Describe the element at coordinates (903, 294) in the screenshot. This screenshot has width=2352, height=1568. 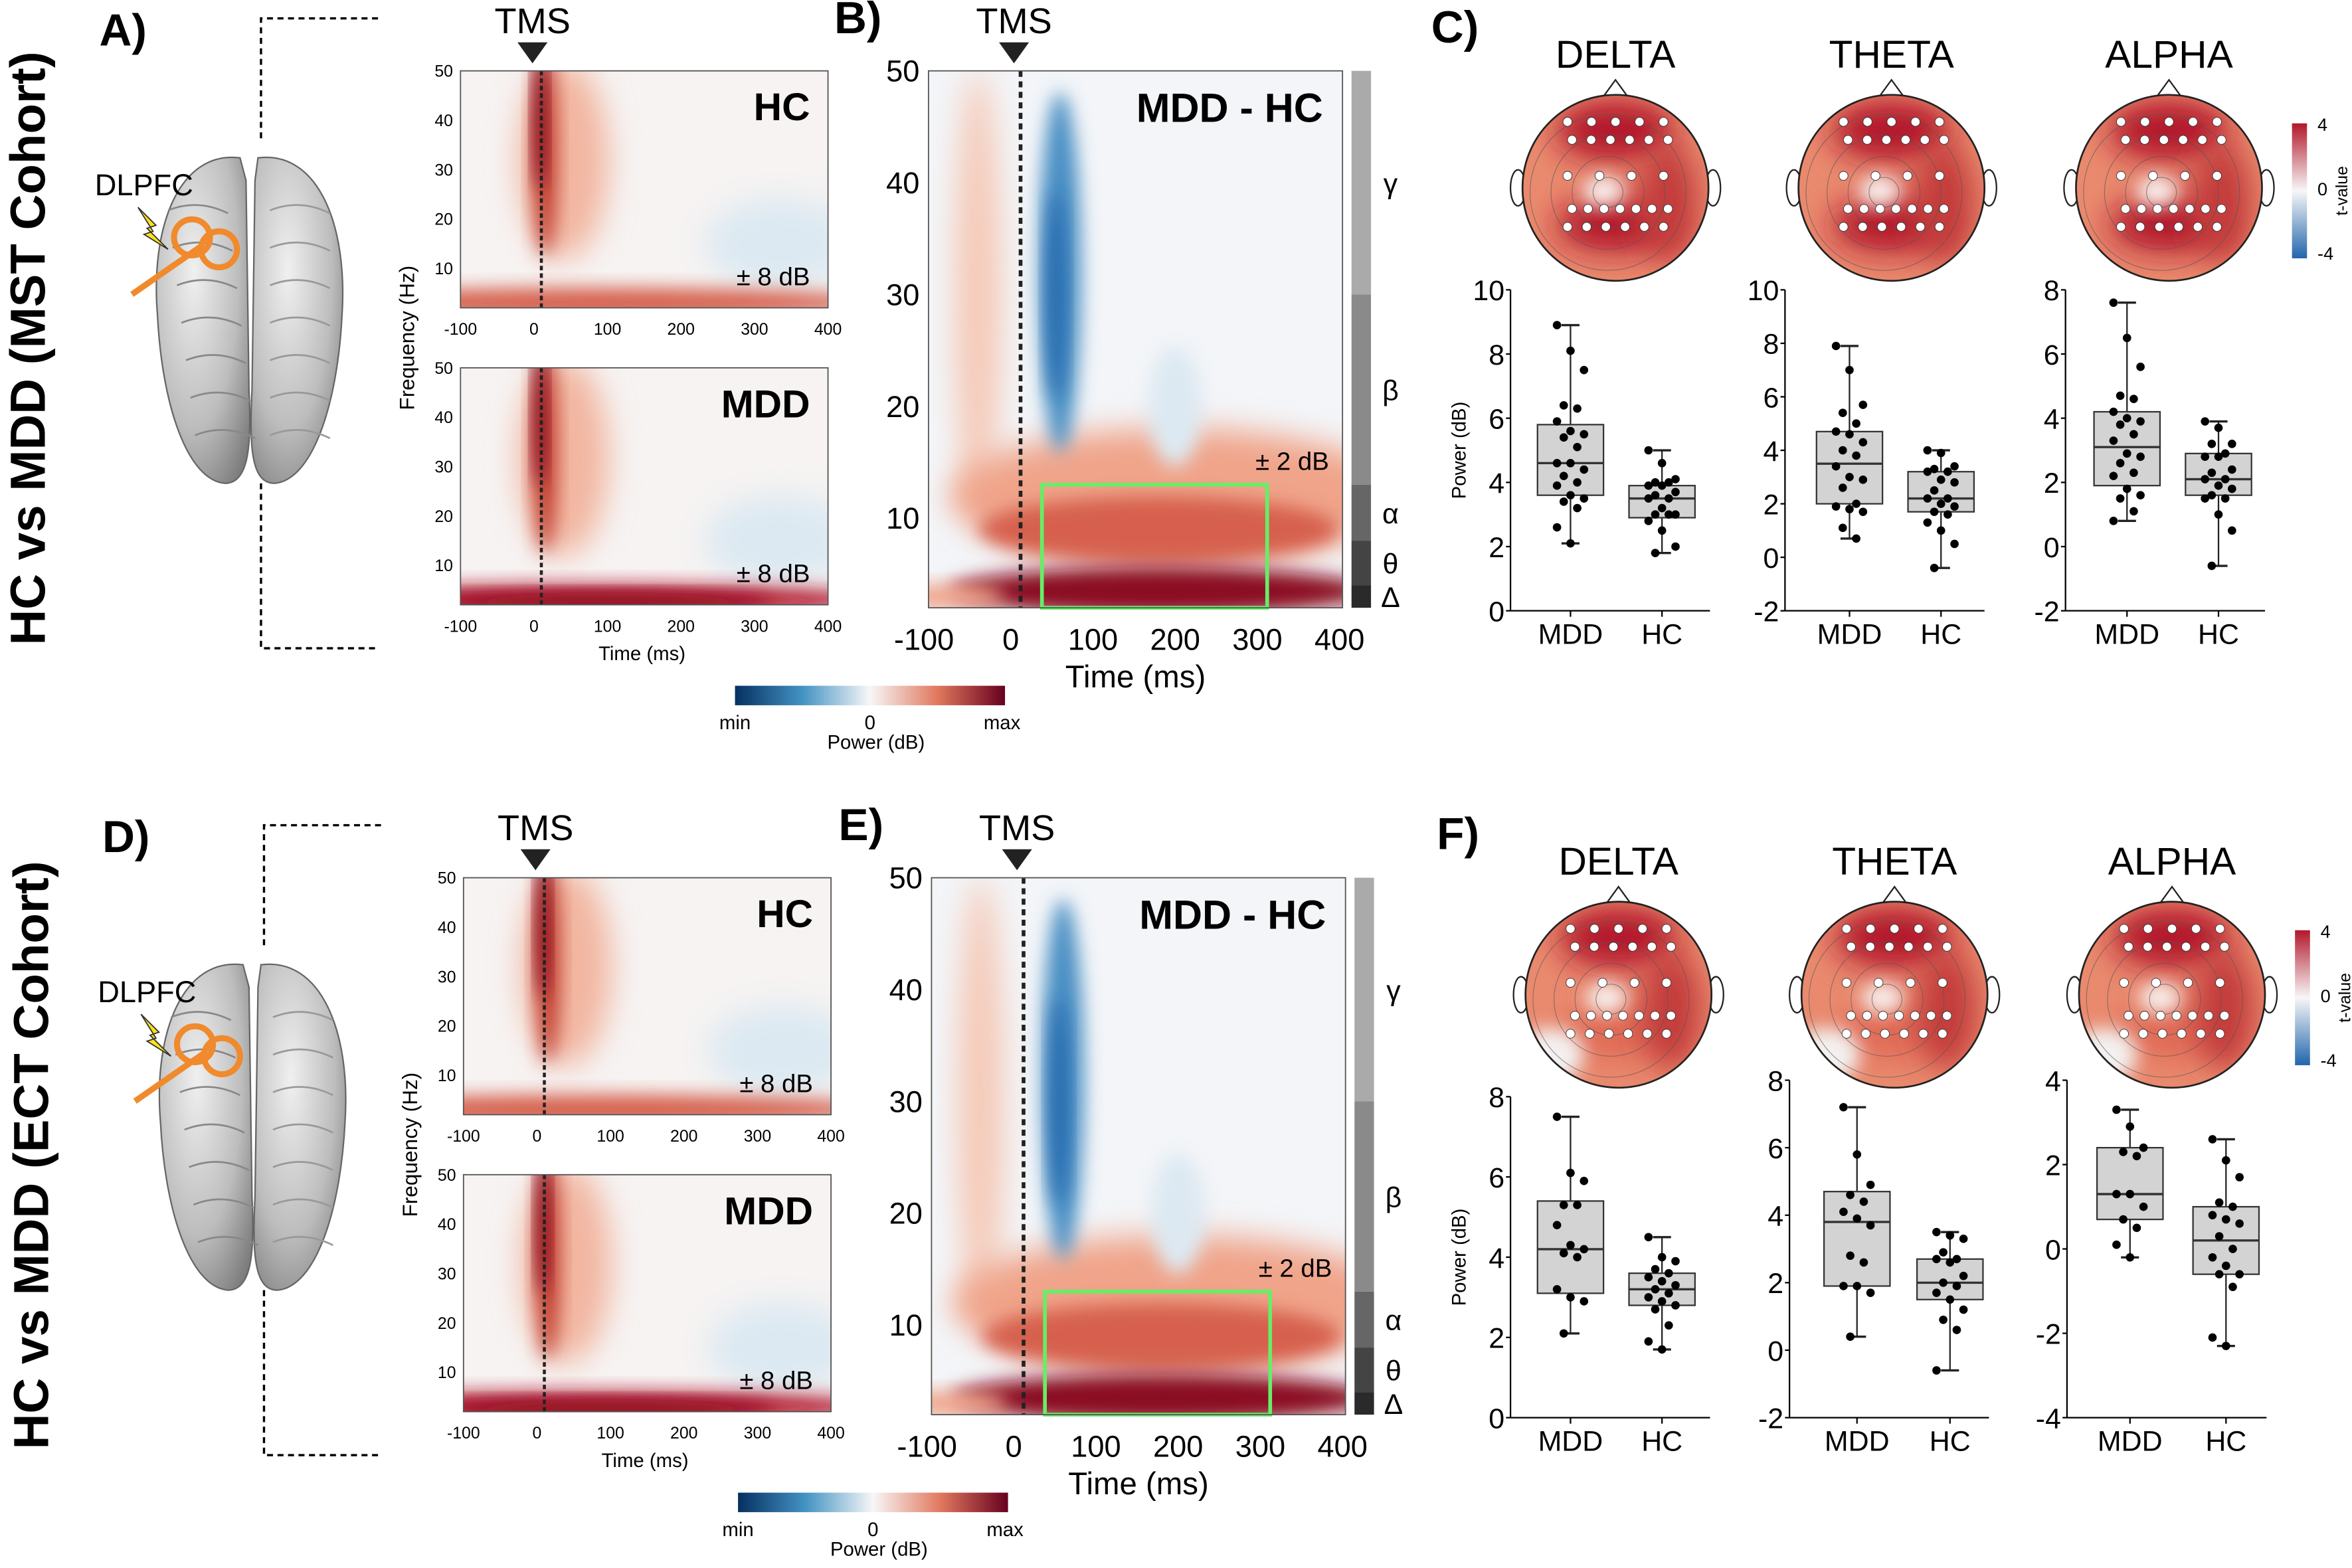
I see `freq-tick-label: 30` at that location.